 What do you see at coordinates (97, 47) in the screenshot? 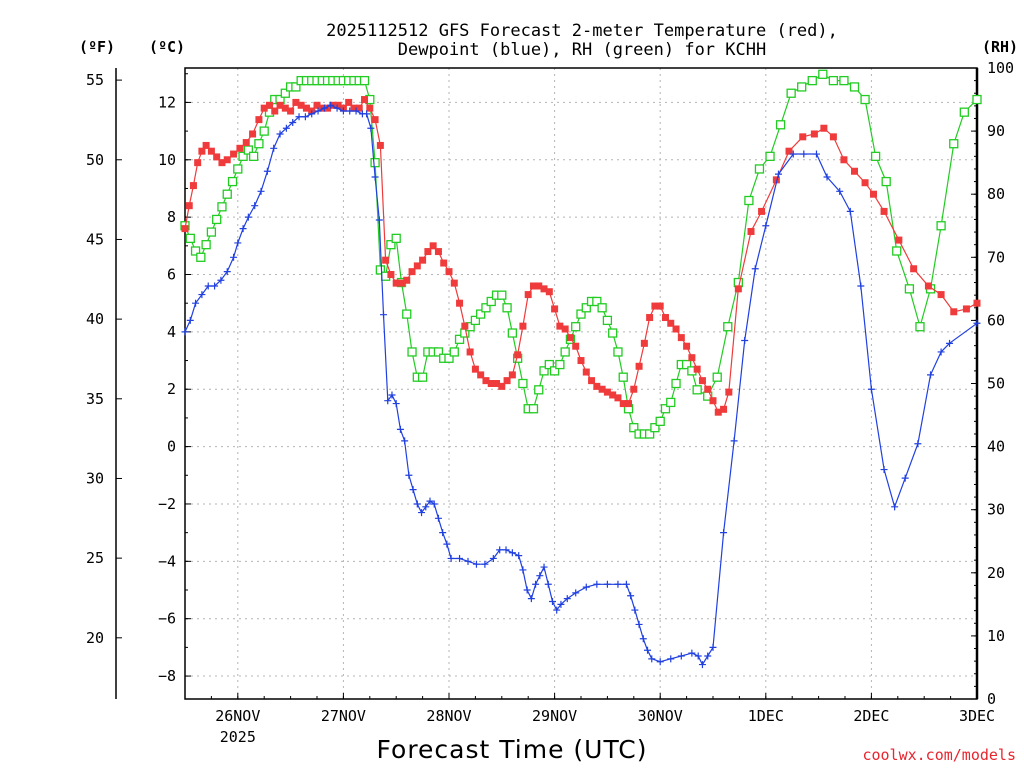
I see `fahrenheit-axis-unit: (ºF)` at bounding box center [97, 47].